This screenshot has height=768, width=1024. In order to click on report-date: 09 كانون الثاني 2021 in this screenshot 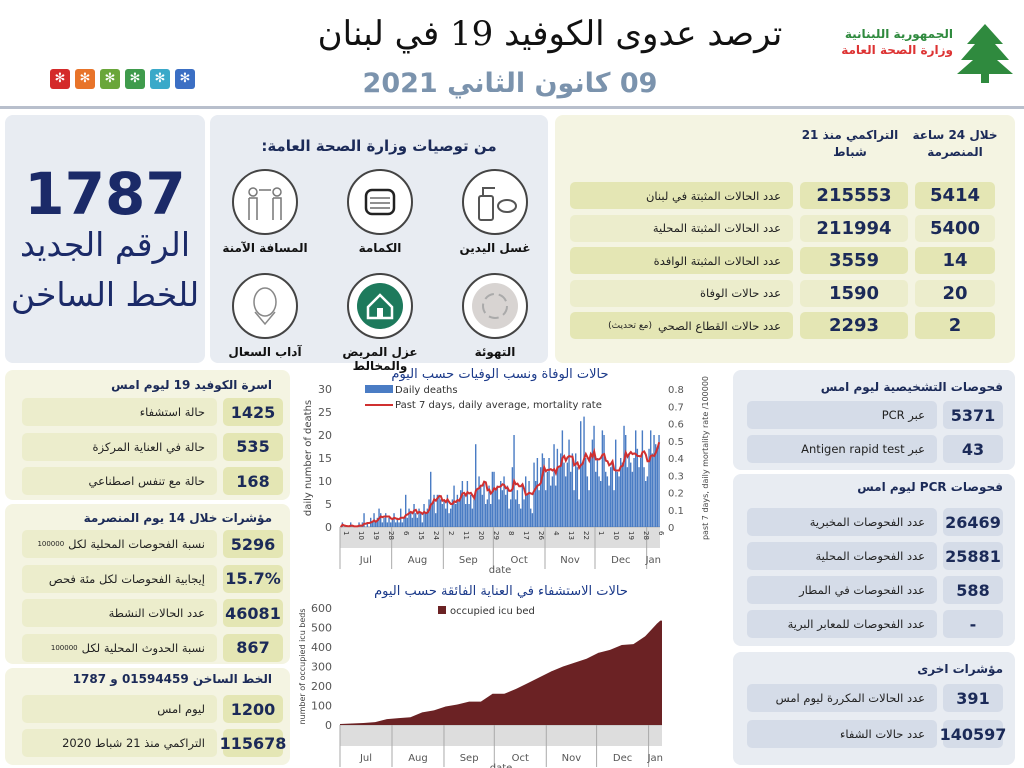, I will do `click(510, 83)`.